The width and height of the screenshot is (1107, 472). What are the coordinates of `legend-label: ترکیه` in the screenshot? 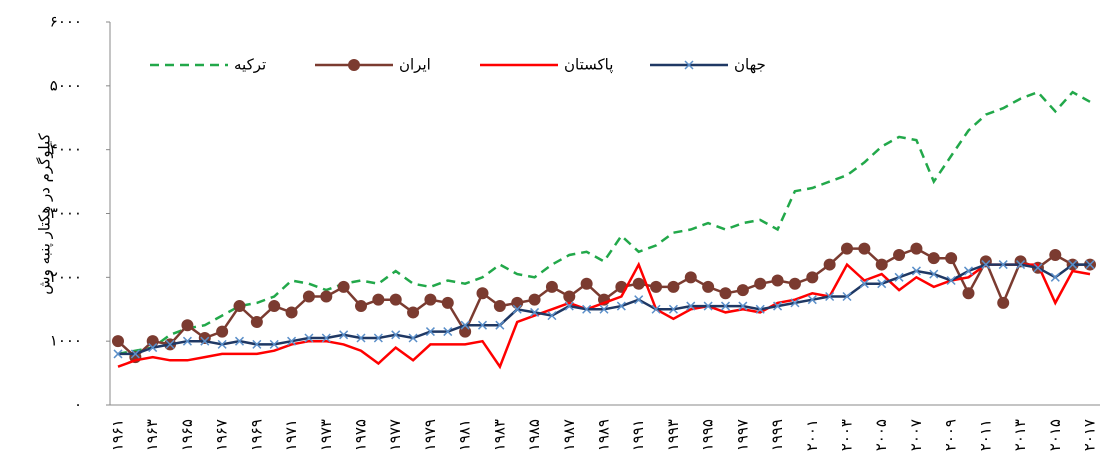 It's located at (250, 65).